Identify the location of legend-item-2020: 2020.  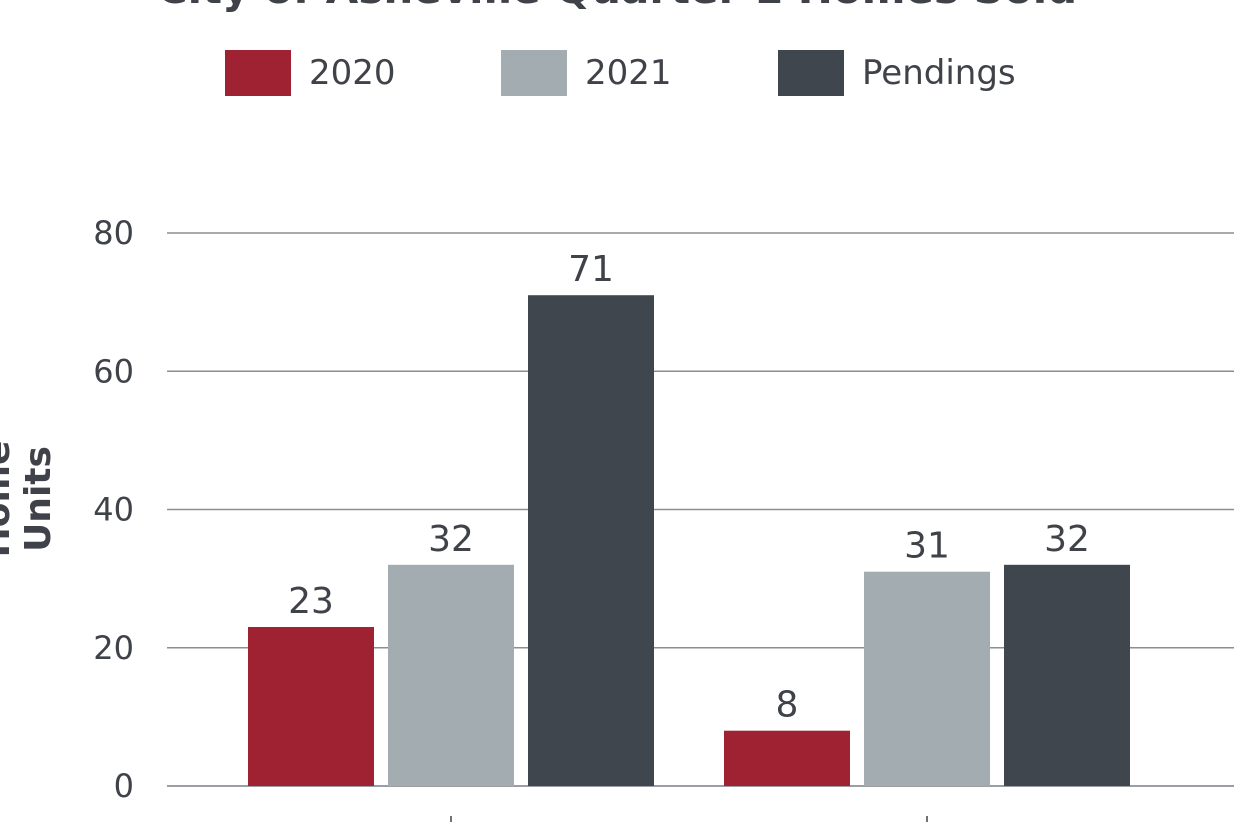
(310, 73).